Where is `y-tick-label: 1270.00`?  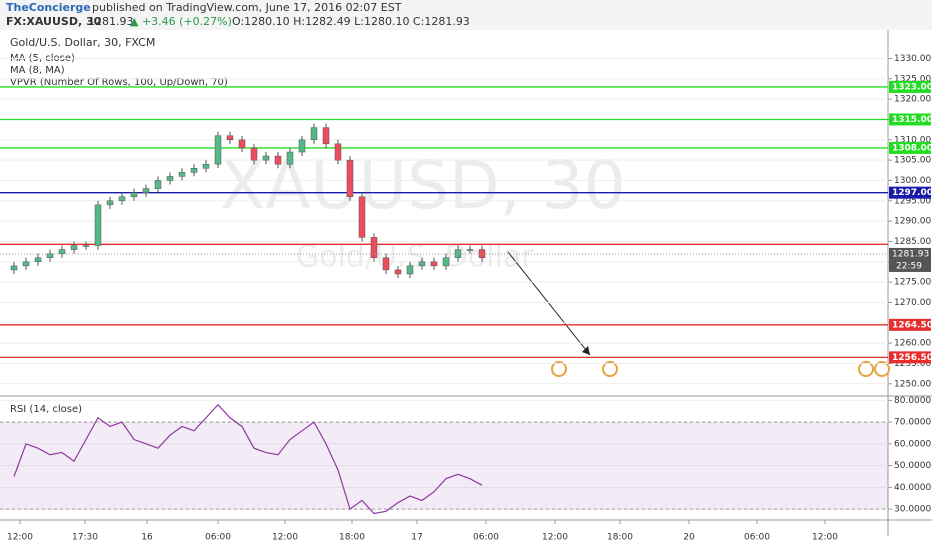
y-tick-label: 1270.00 is located at coordinates (912, 303).